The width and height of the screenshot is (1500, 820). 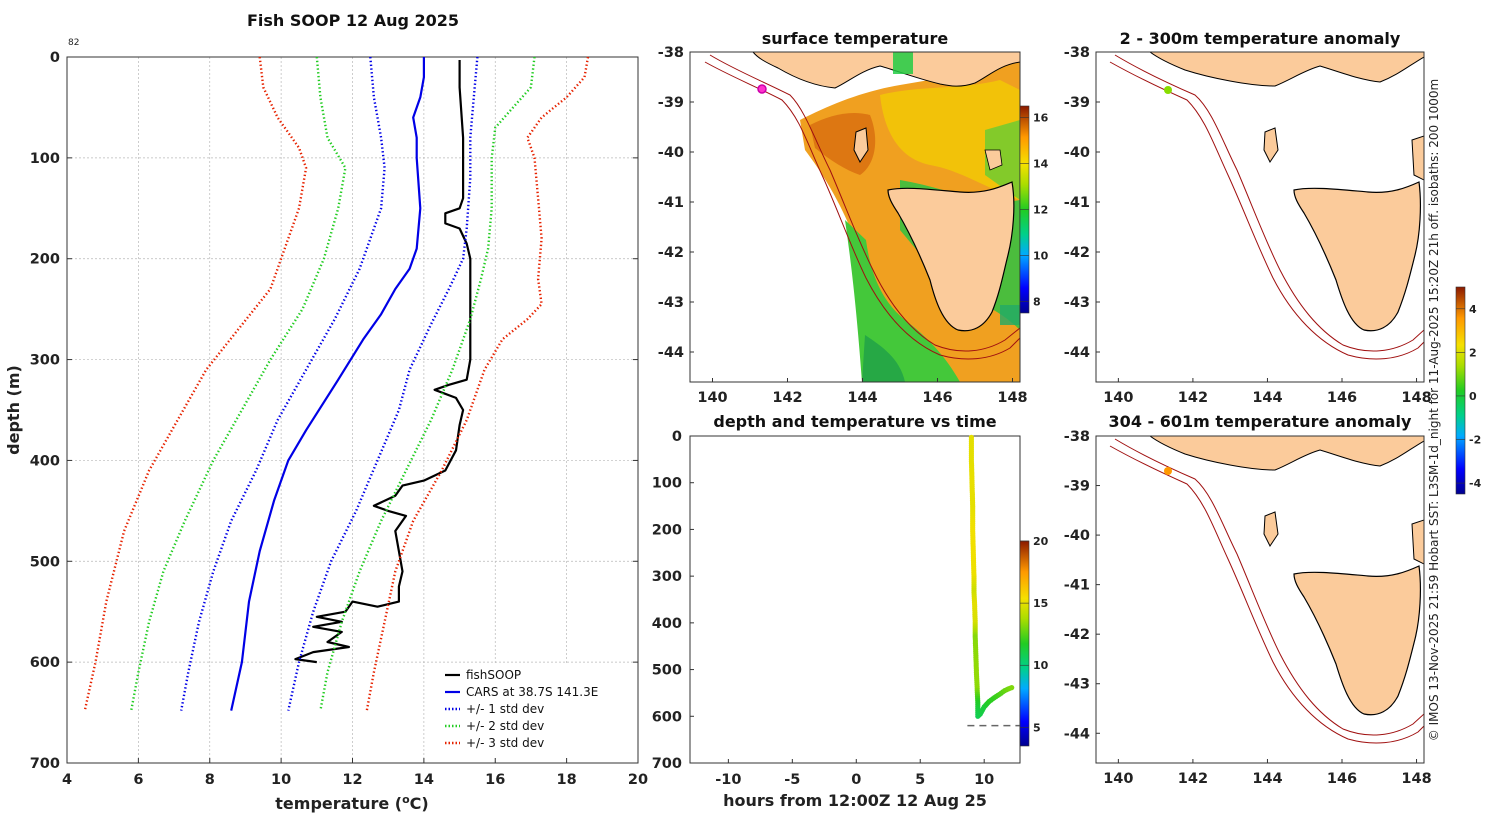 I want to click on profile-xtick: 14, so click(x=424, y=780).